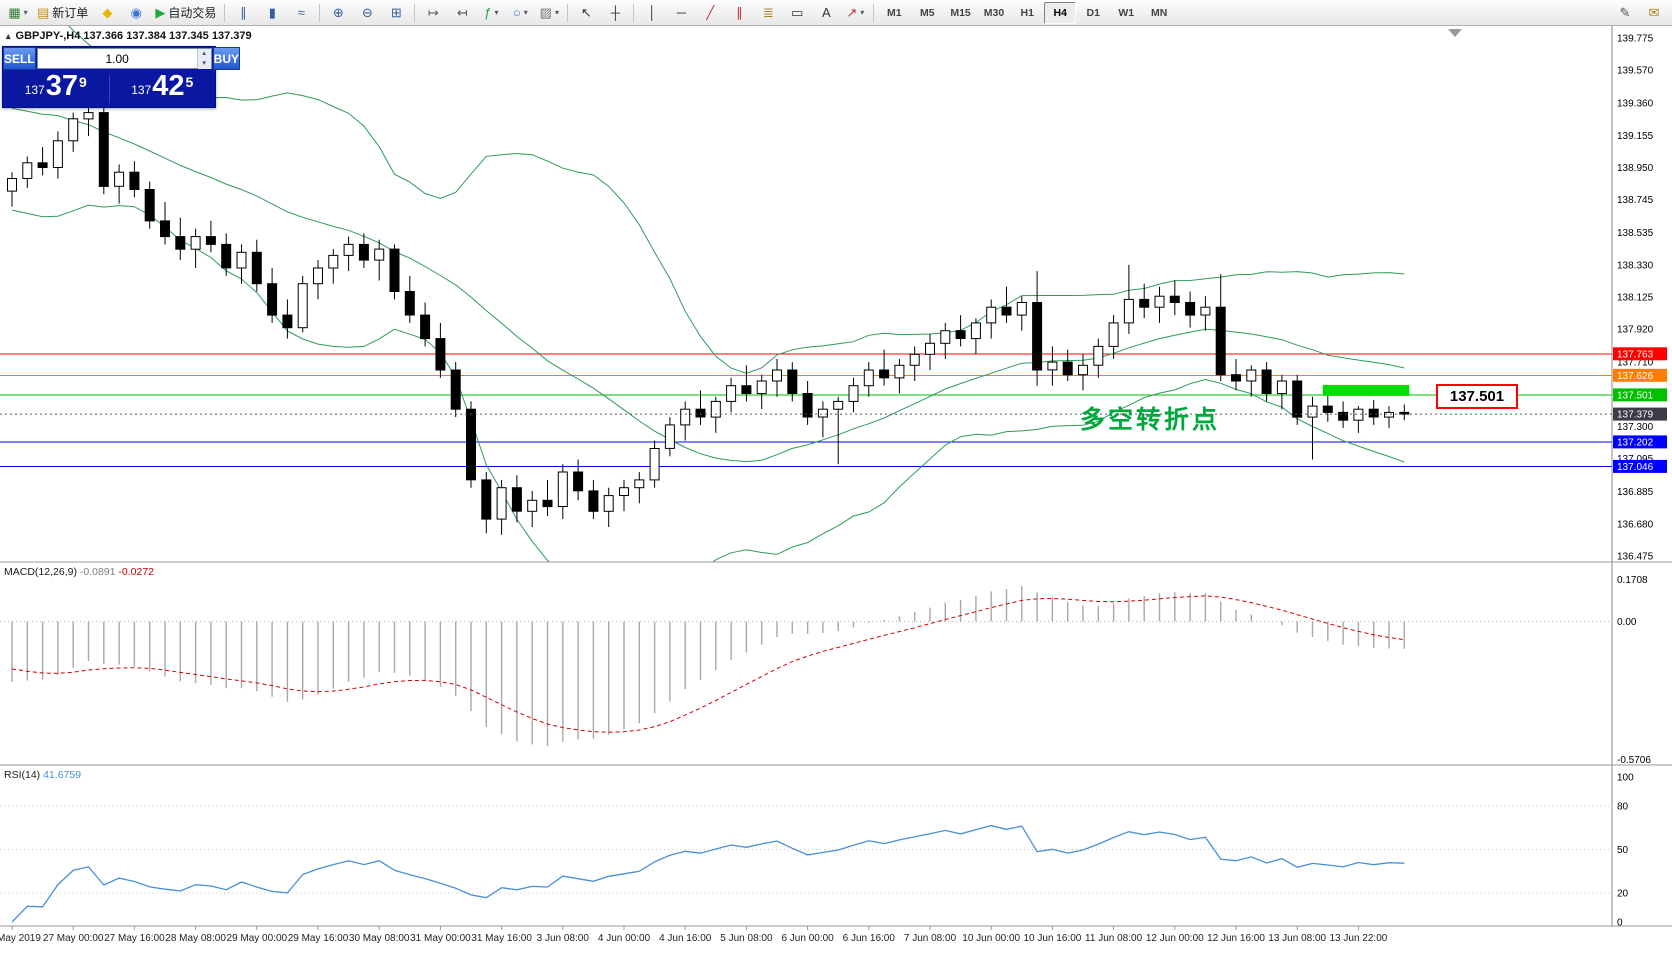 This screenshot has width=1672, height=955. What do you see at coordinates (185, 13) in the screenshot?
I see `autotrading-button: ▶ 自动交易` at bounding box center [185, 13].